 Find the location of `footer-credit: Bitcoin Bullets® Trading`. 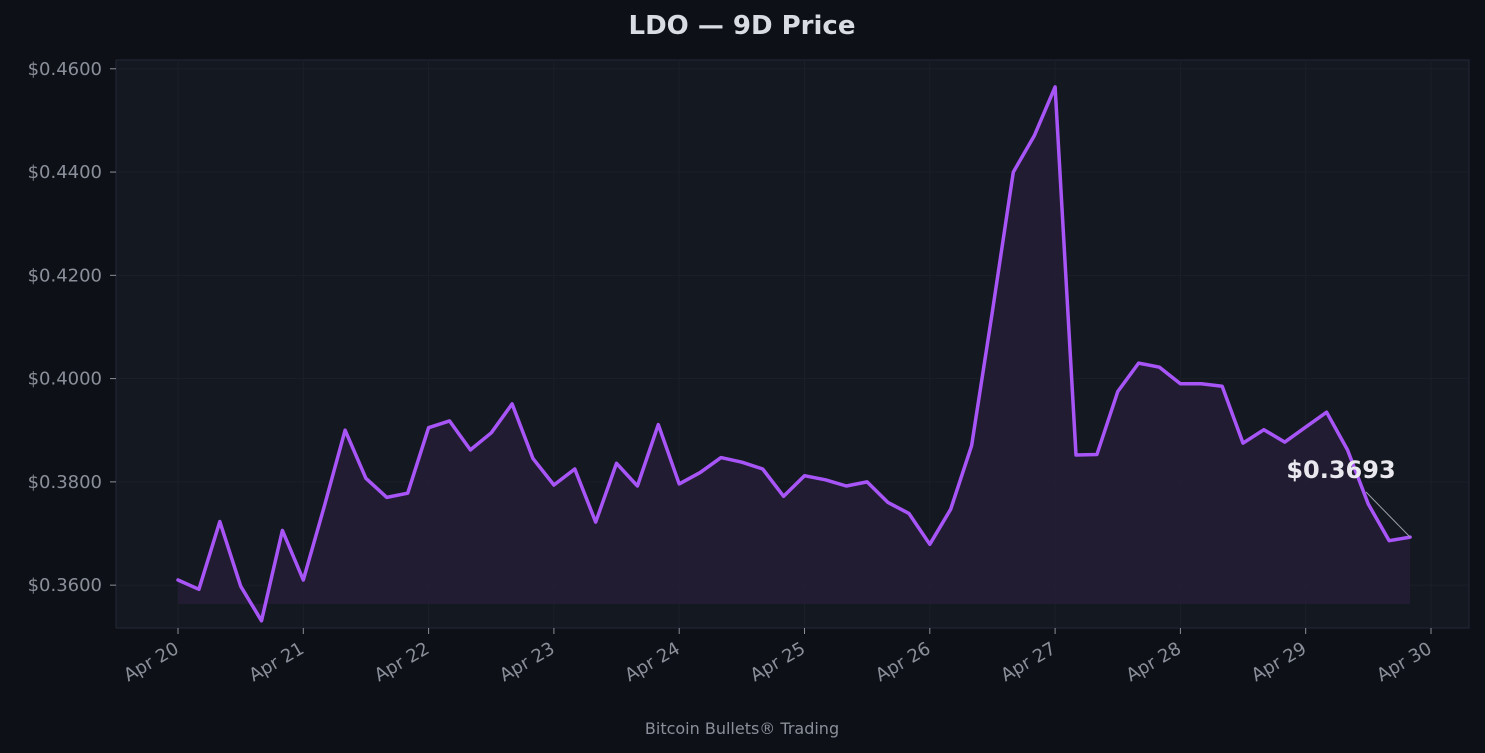

footer-credit: Bitcoin Bullets® Trading is located at coordinates (742, 728).